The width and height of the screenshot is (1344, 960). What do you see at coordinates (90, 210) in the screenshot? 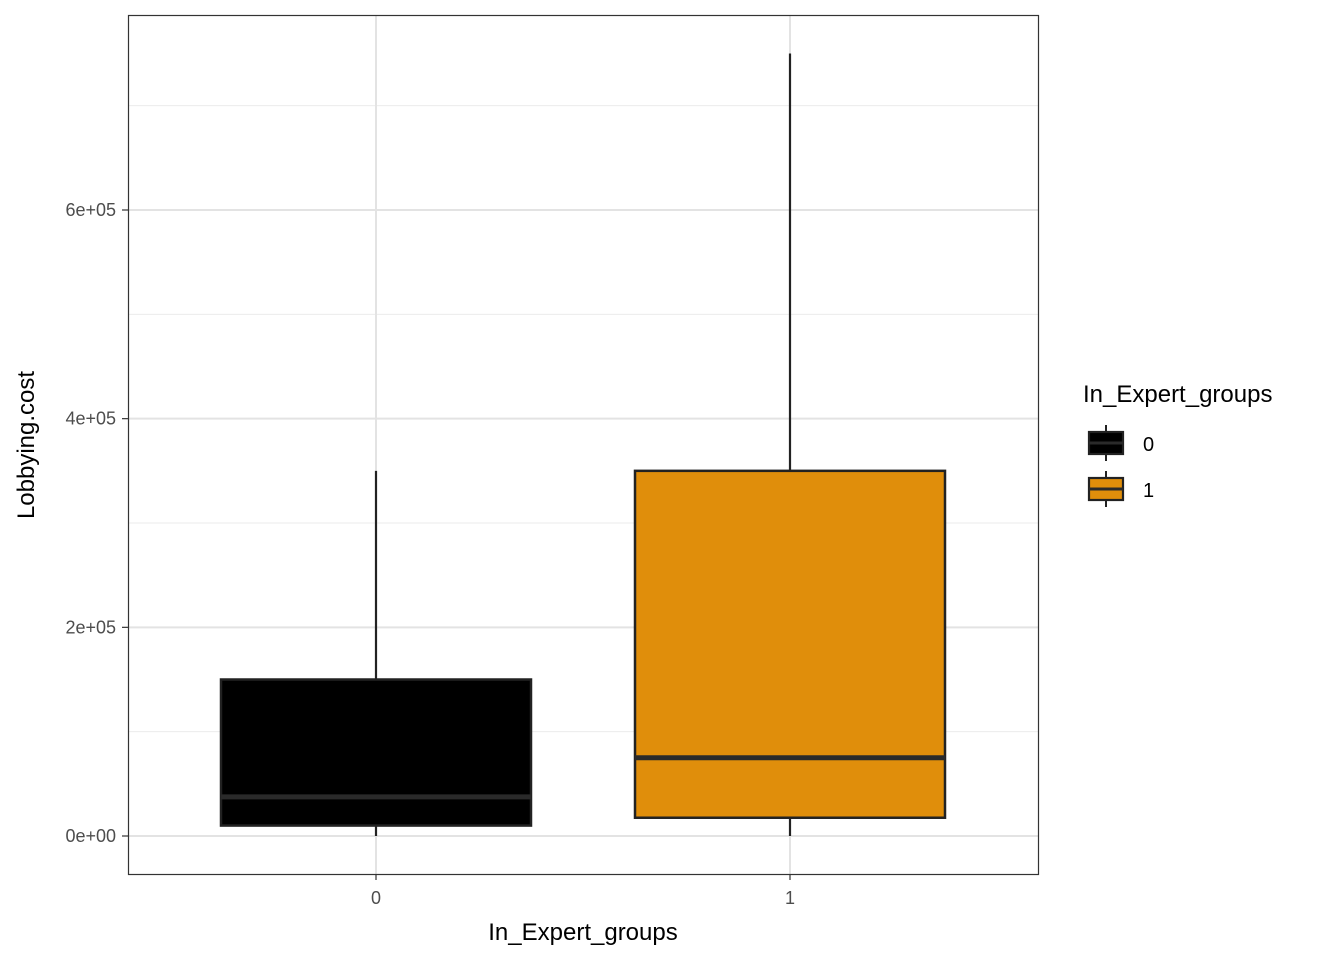
I see `y-tick-label: 6e+05` at bounding box center [90, 210].